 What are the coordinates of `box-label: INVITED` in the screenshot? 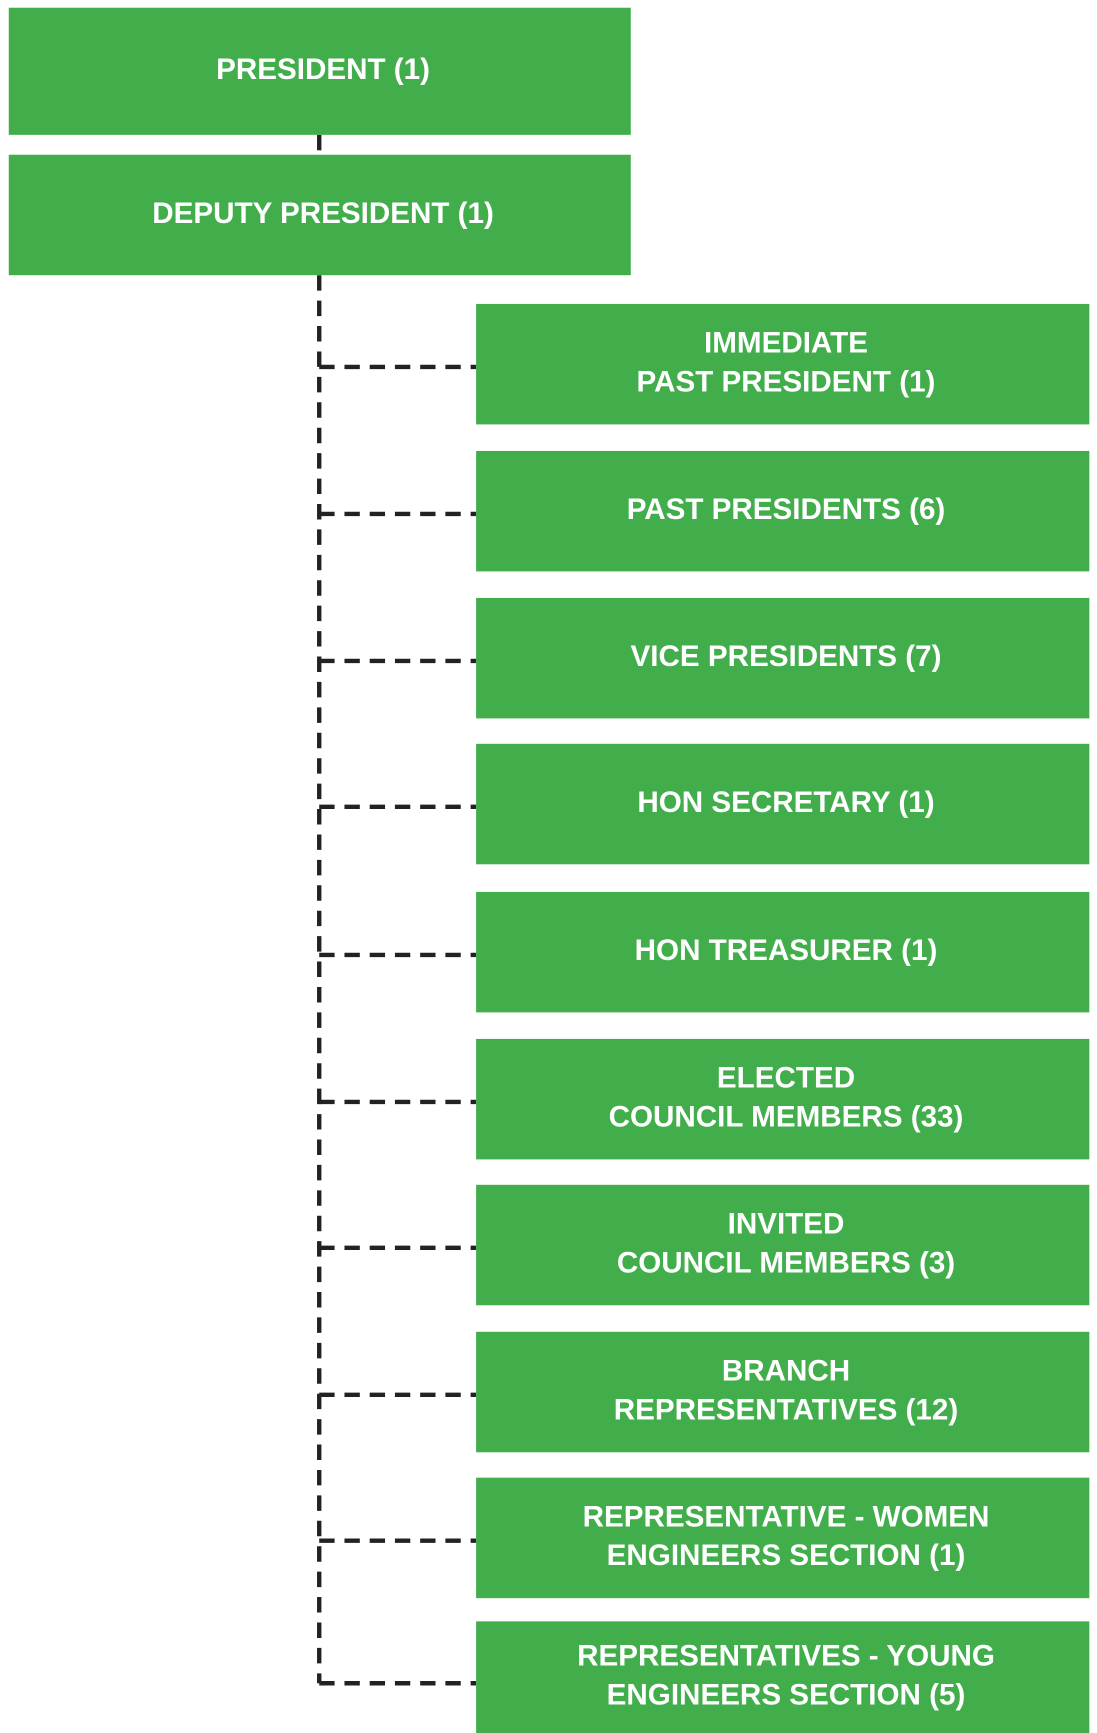 It's located at (786, 1223).